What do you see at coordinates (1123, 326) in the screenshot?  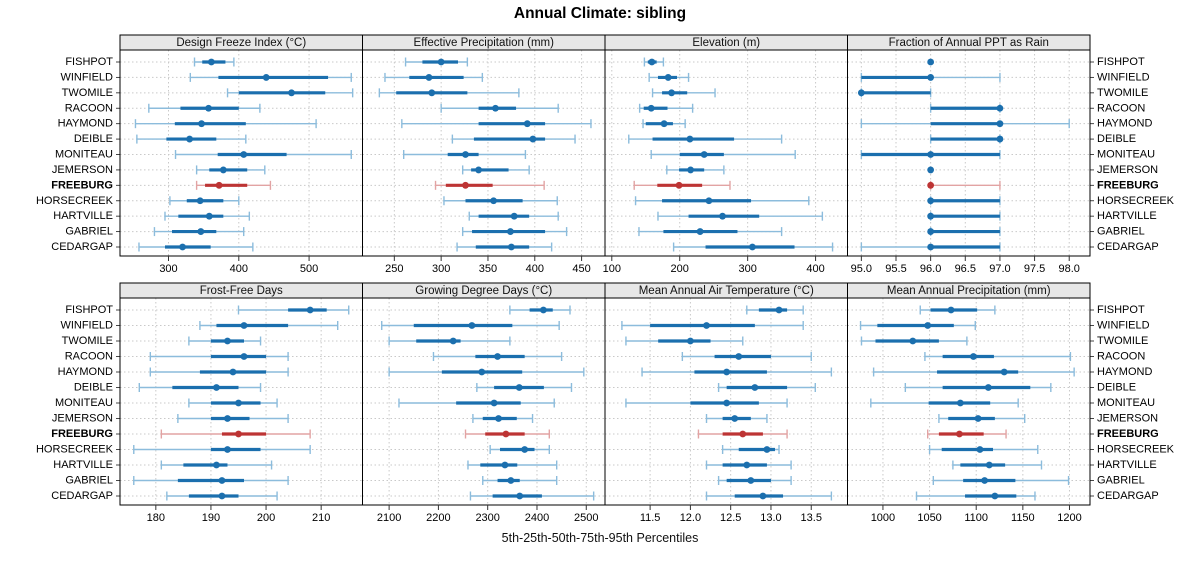 I see `site-label-winfield: WINFIELD` at bounding box center [1123, 326].